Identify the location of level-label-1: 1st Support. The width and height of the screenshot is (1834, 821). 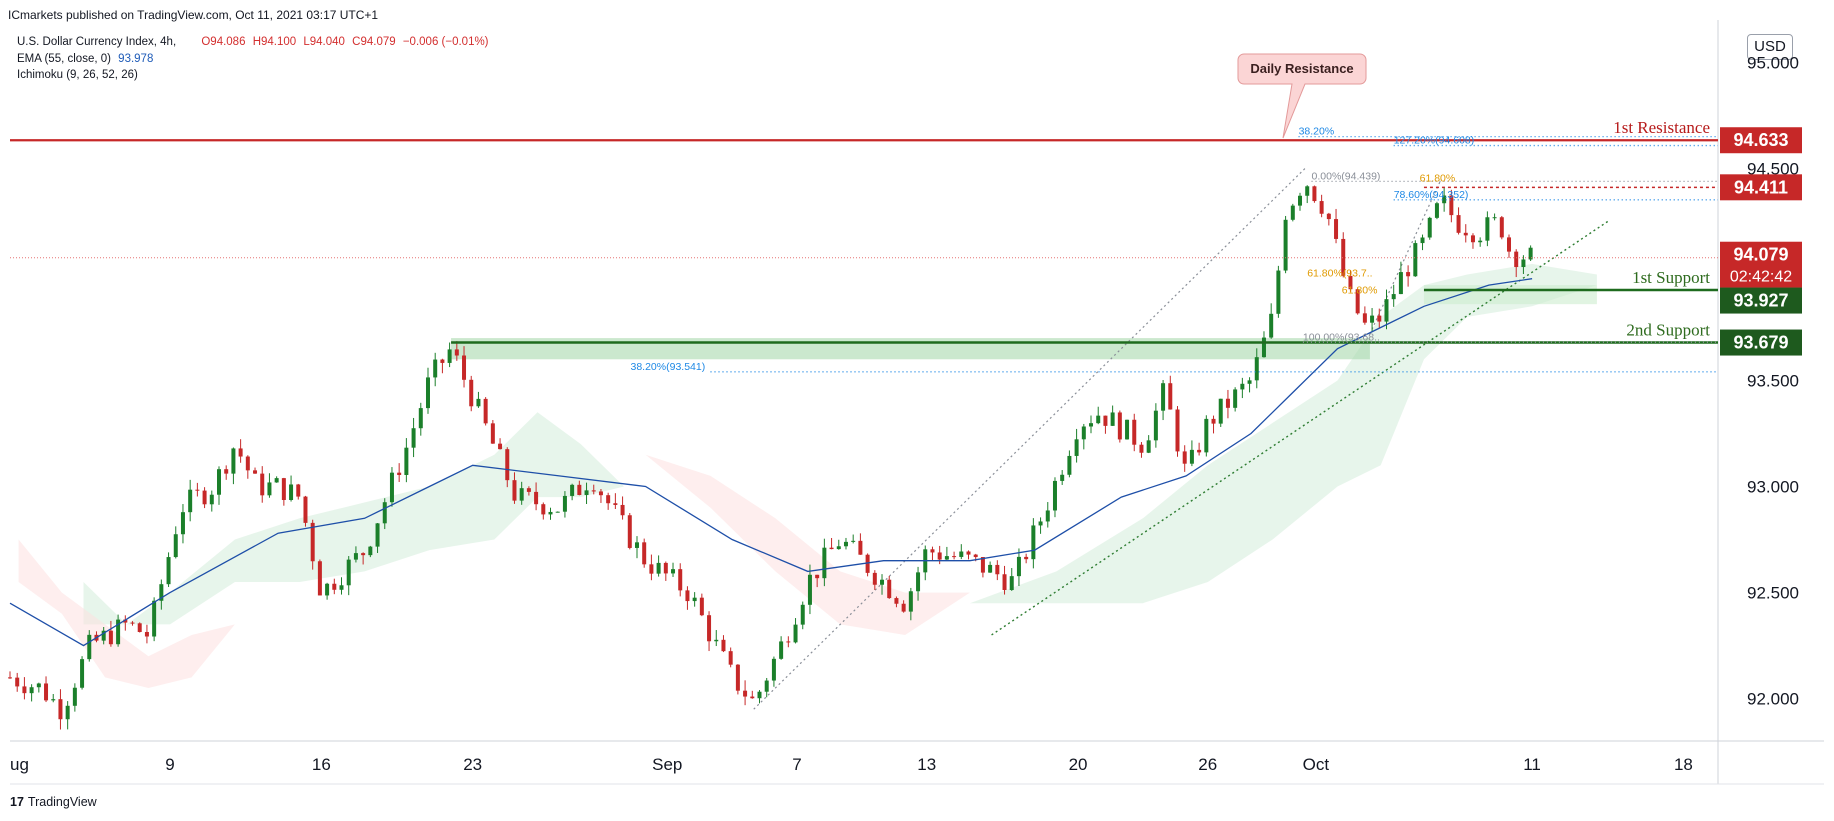
(1671, 277).